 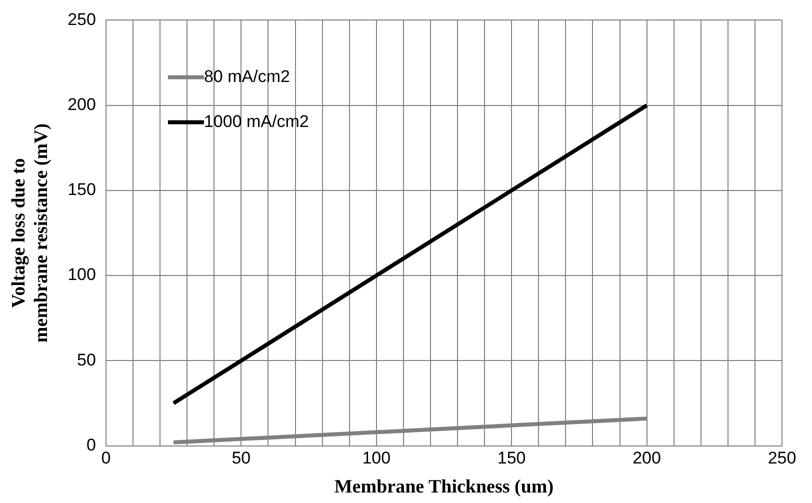 What do you see at coordinates (91, 444) in the screenshot?
I see `y-tick-label: 0` at bounding box center [91, 444].